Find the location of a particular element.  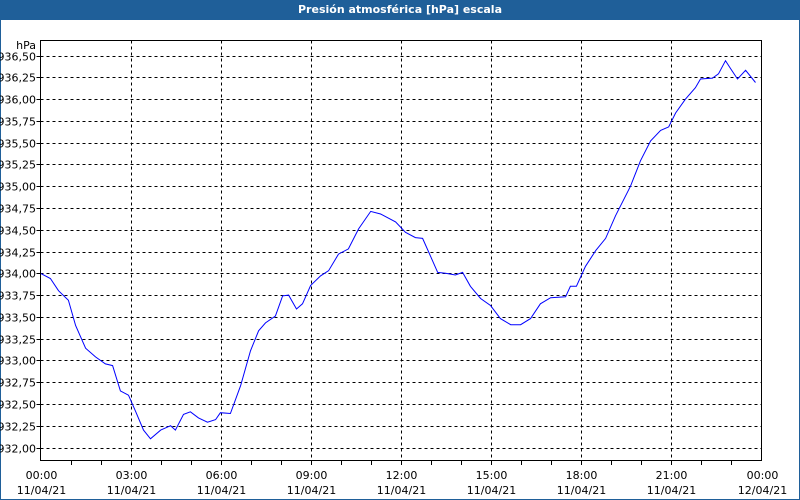

x-tick-time-label: 03:00 is located at coordinates (132, 475).